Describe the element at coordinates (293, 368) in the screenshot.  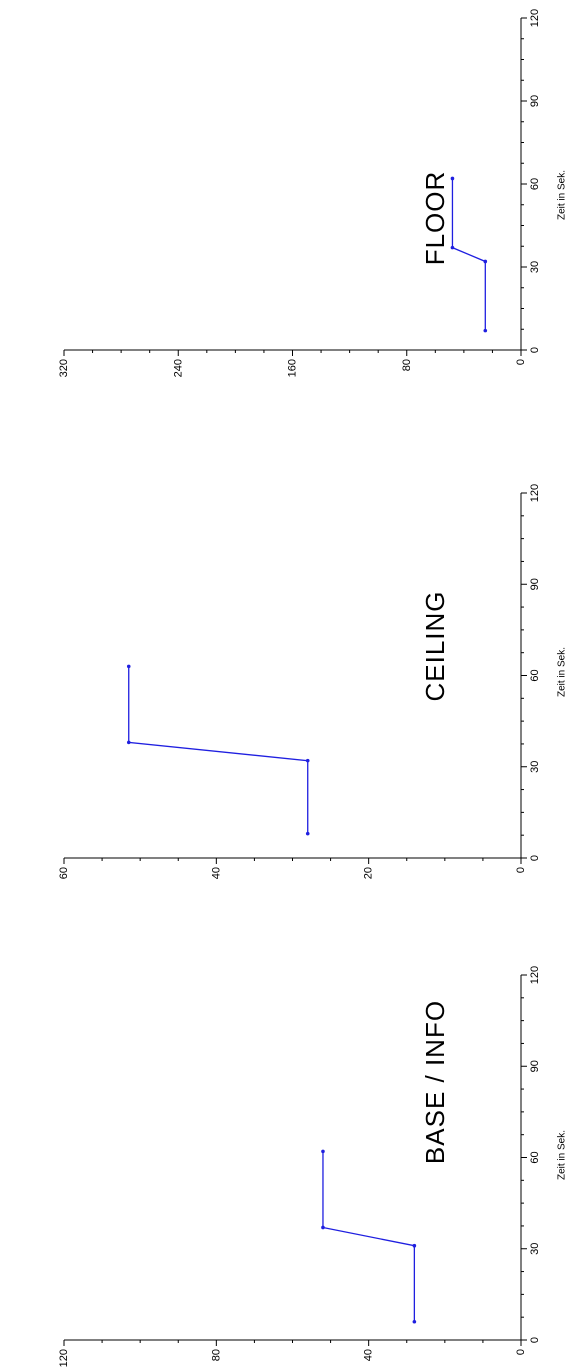
I see `y-tick-label: 160` at that location.